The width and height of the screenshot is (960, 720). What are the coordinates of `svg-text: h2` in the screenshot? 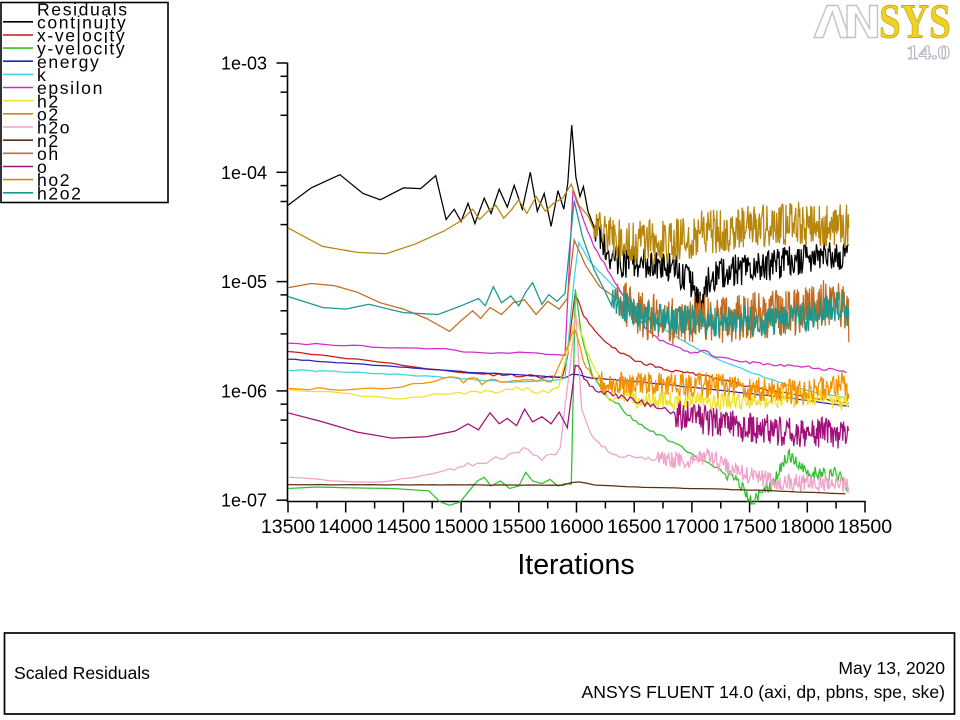 It's located at (48, 101).